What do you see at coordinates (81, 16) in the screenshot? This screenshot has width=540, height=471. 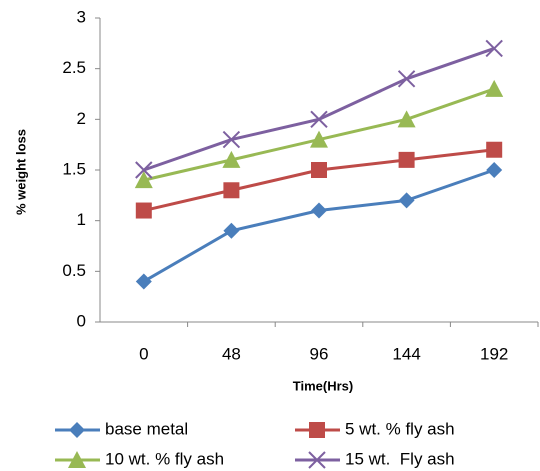 I see `y-tick-label: 3` at bounding box center [81, 16].